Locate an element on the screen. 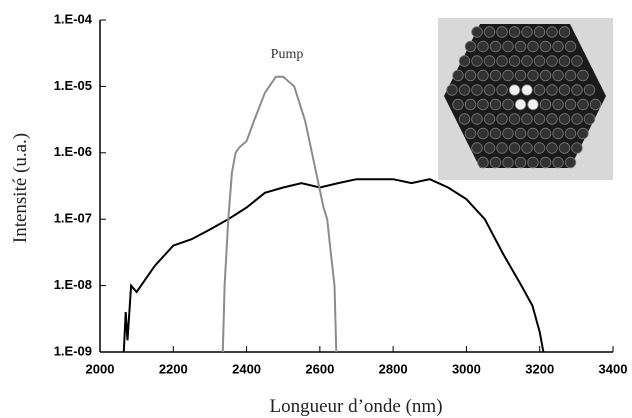 This screenshot has height=418, width=632. x-tick-label: 2200 is located at coordinates (173, 368).